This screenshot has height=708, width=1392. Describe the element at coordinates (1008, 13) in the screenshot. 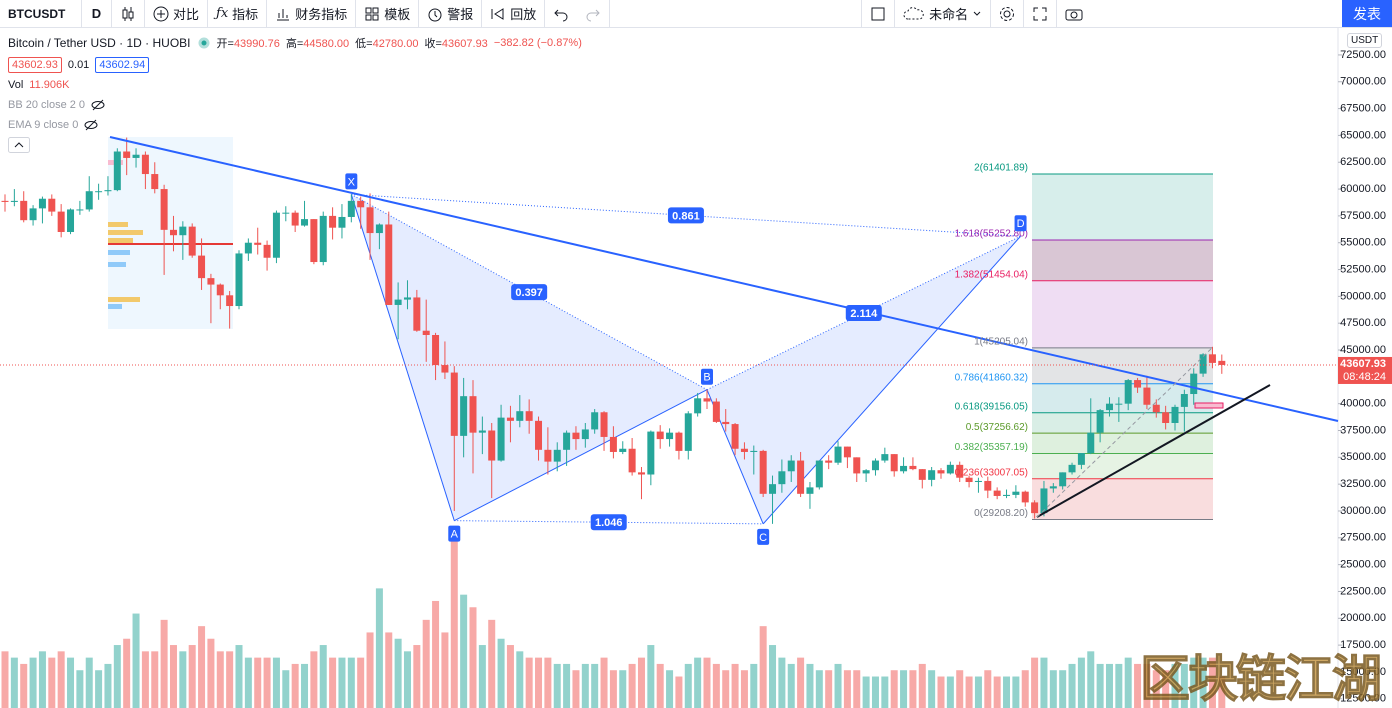

I see `settings-button` at that location.